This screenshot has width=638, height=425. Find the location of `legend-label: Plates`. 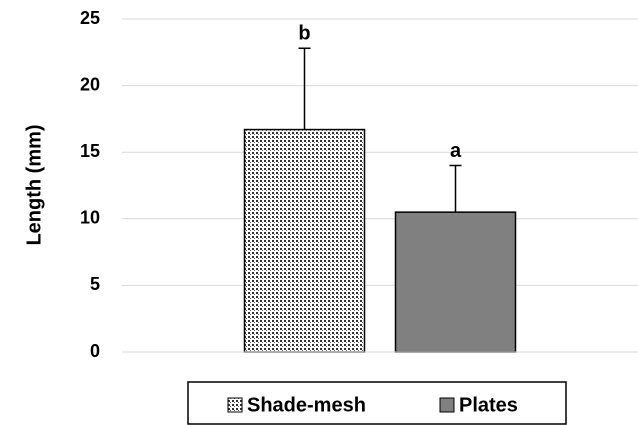

legend-label: Plates is located at coordinates (488, 405).